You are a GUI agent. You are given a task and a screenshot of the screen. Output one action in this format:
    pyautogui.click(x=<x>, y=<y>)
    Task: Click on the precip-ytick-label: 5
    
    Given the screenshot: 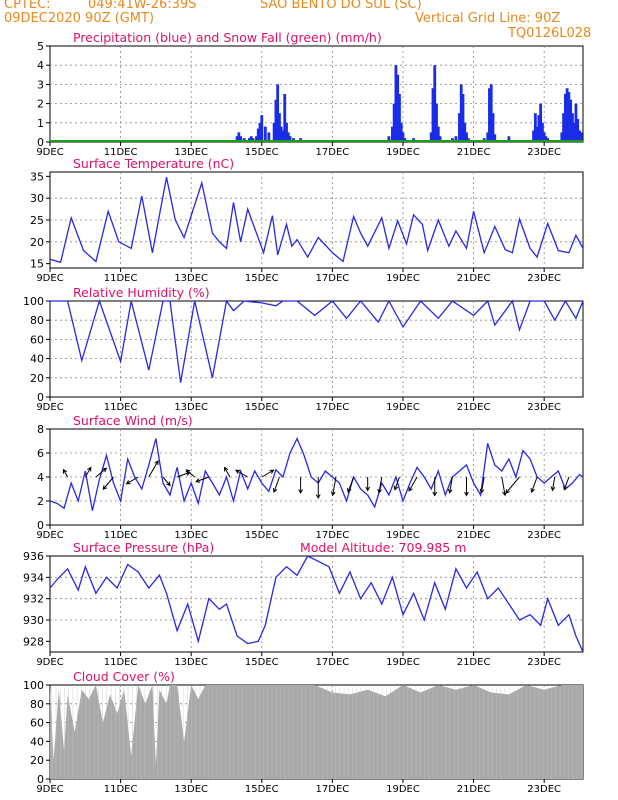 What is the action you would take?
    pyautogui.click(x=40, y=46)
    